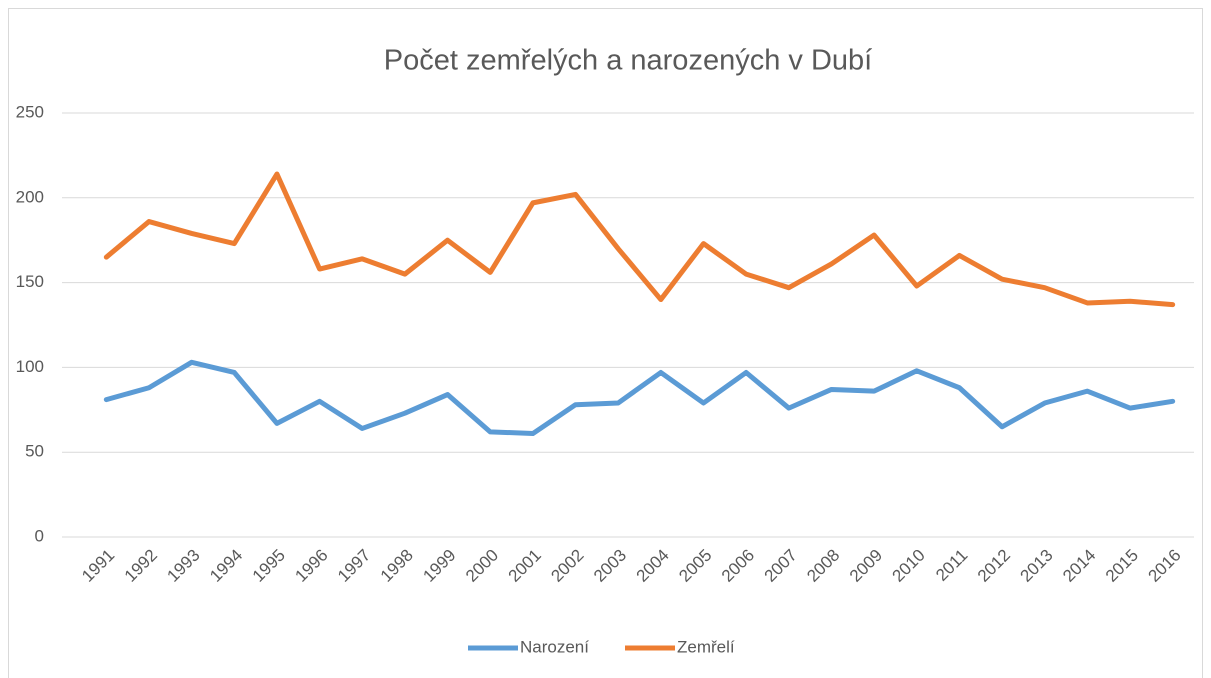 The image size is (1211, 678). What do you see at coordinates (183, 566) in the screenshot?
I see `x-tick-label: 1993` at bounding box center [183, 566].